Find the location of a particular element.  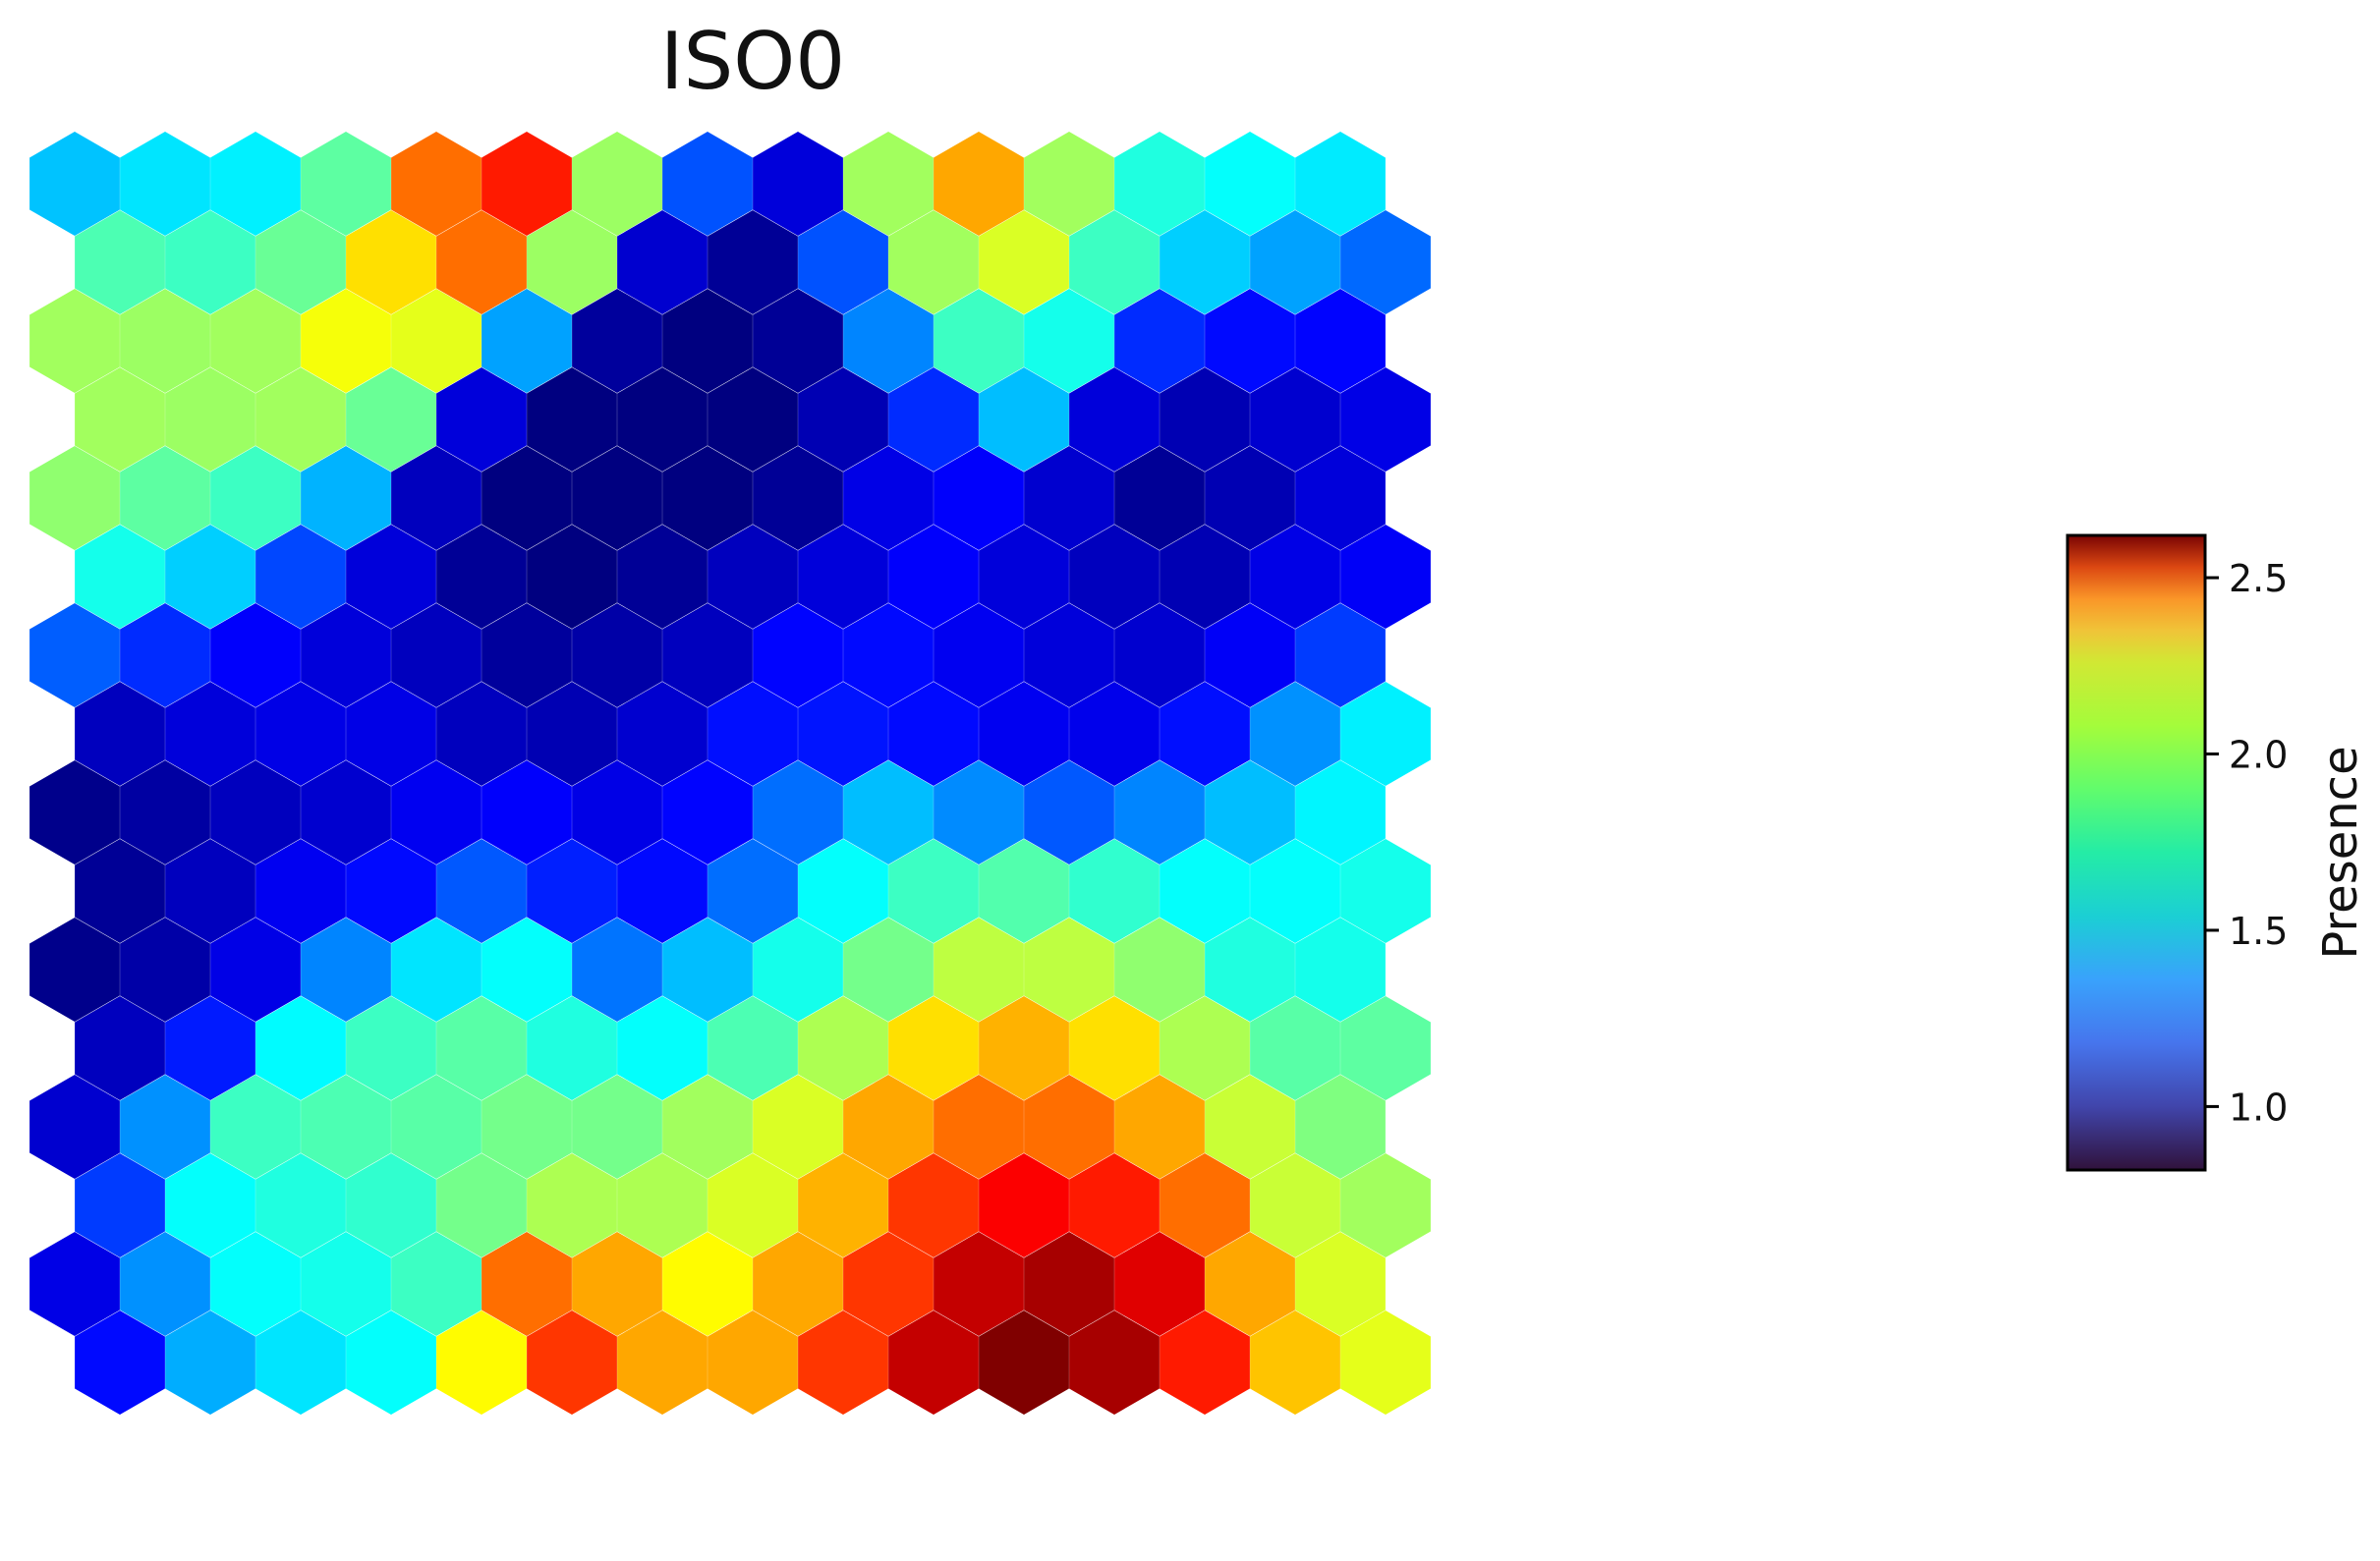

colorbar-frame is located at coordinates (2136, 852).